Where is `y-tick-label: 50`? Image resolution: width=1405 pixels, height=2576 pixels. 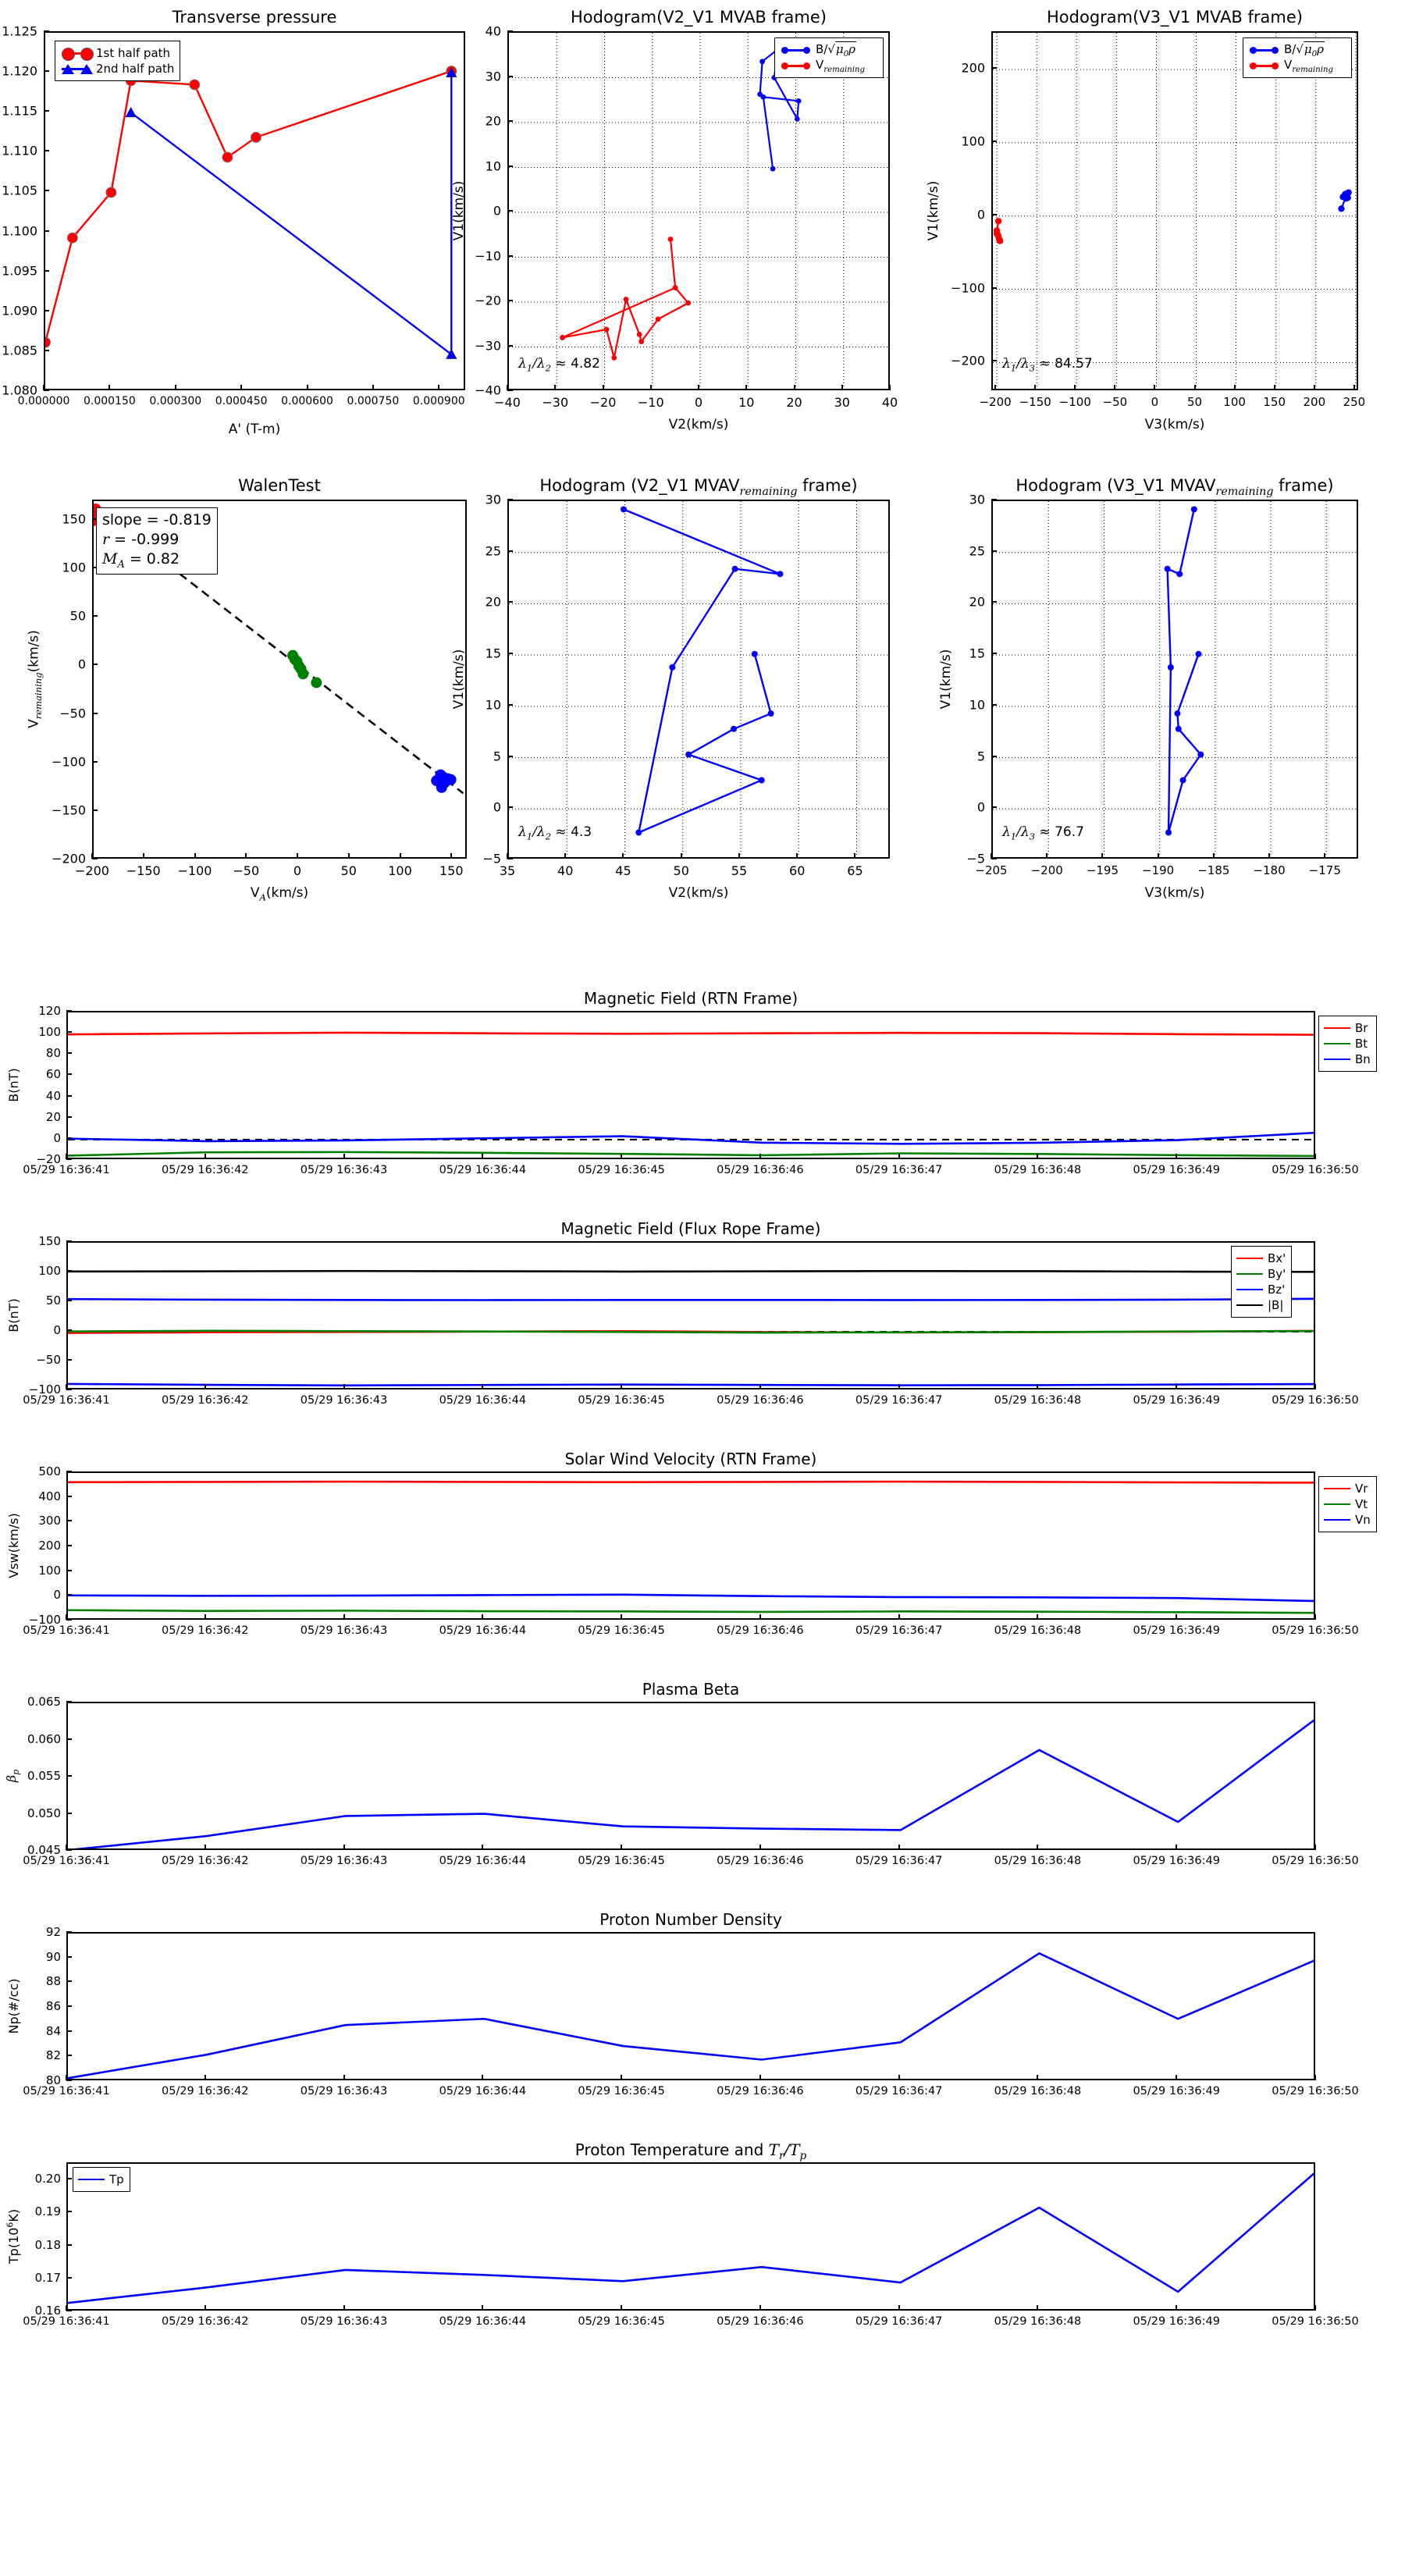 y-tick-label: 50 is located at coordinates (53, 1300).